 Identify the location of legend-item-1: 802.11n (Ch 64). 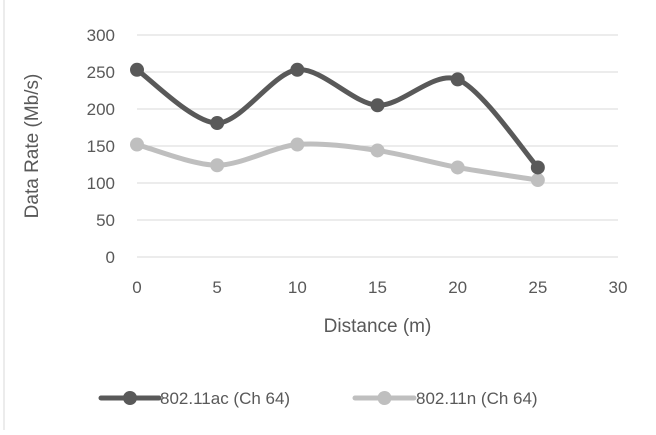
(445, 398).